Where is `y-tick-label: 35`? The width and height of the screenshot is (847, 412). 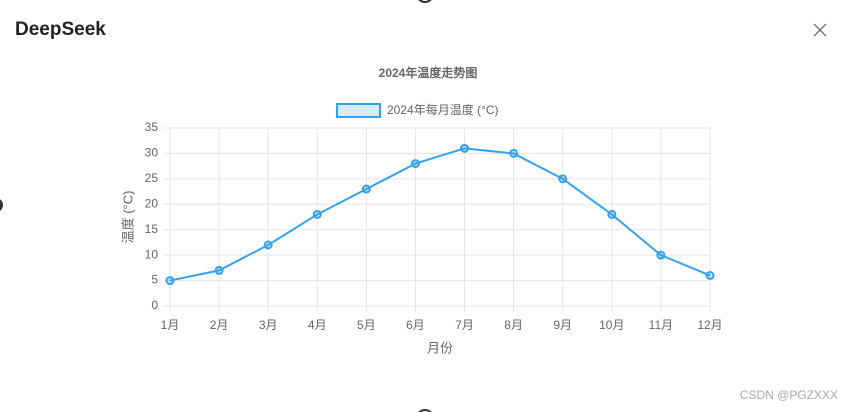 y-tick-label: 35 is located at coordinates (152, 127).